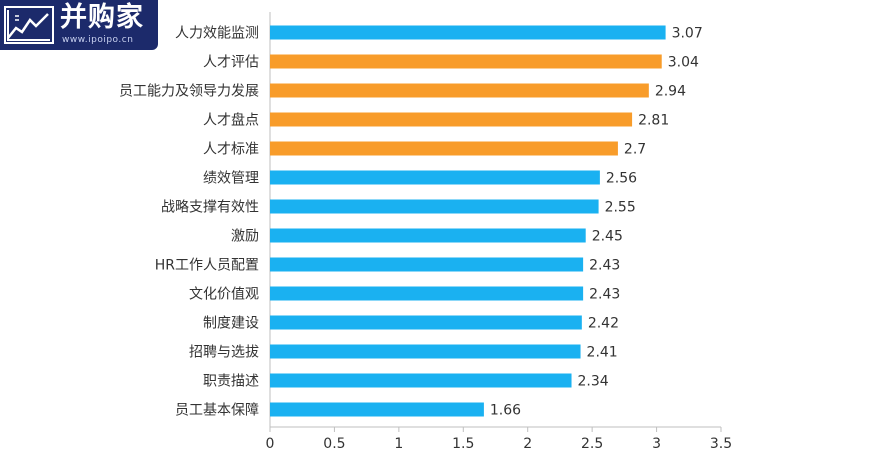  What do you see at coordinates (607, 237) in the screenshot?
I see `data-label: 2.45` at bounding box center [607, 237].